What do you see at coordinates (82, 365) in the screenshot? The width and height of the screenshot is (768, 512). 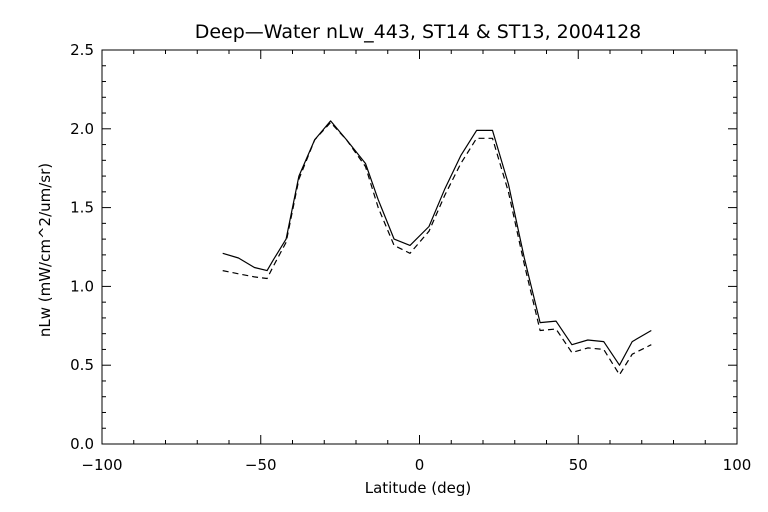 I see `y-tick-label: 0.5` at bounding box center [82, 365].